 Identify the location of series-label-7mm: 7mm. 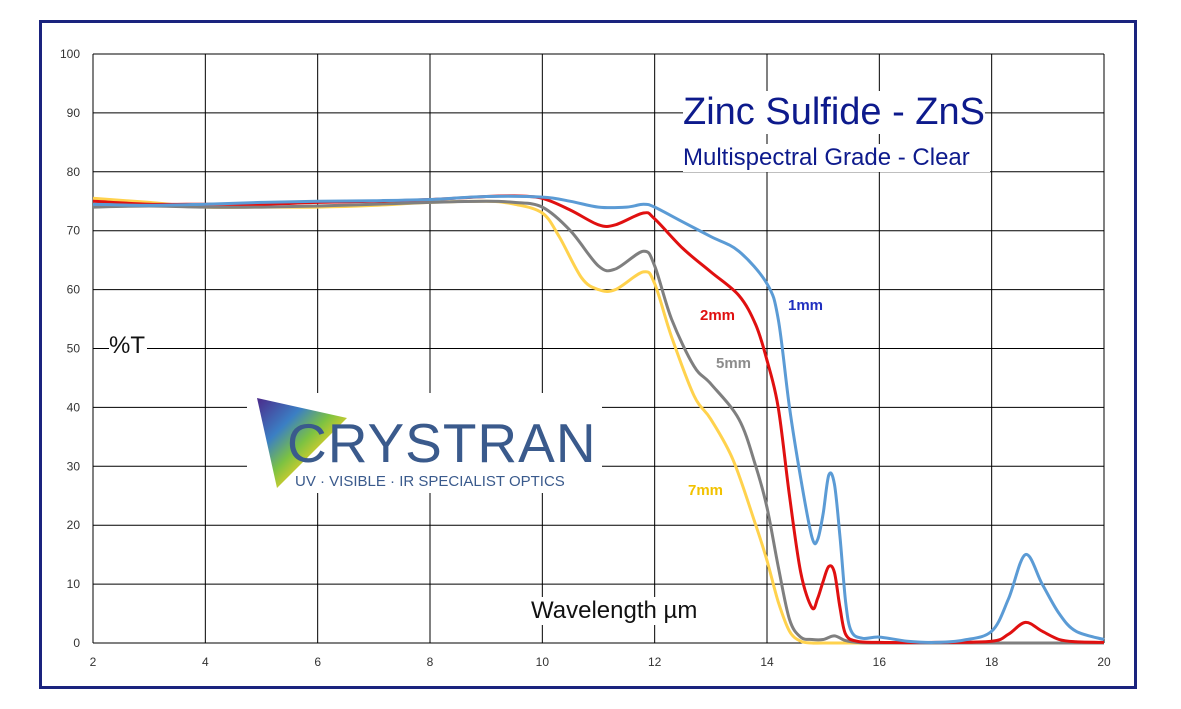
(706, 490).